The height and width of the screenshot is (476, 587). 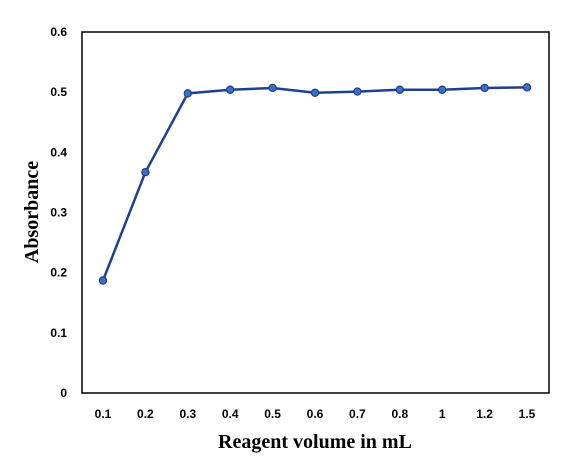 What do you see at coordinates (230, 414) in the screenshot?
I see `x-tick-label: 0.4` at bounding box center [230, 414].